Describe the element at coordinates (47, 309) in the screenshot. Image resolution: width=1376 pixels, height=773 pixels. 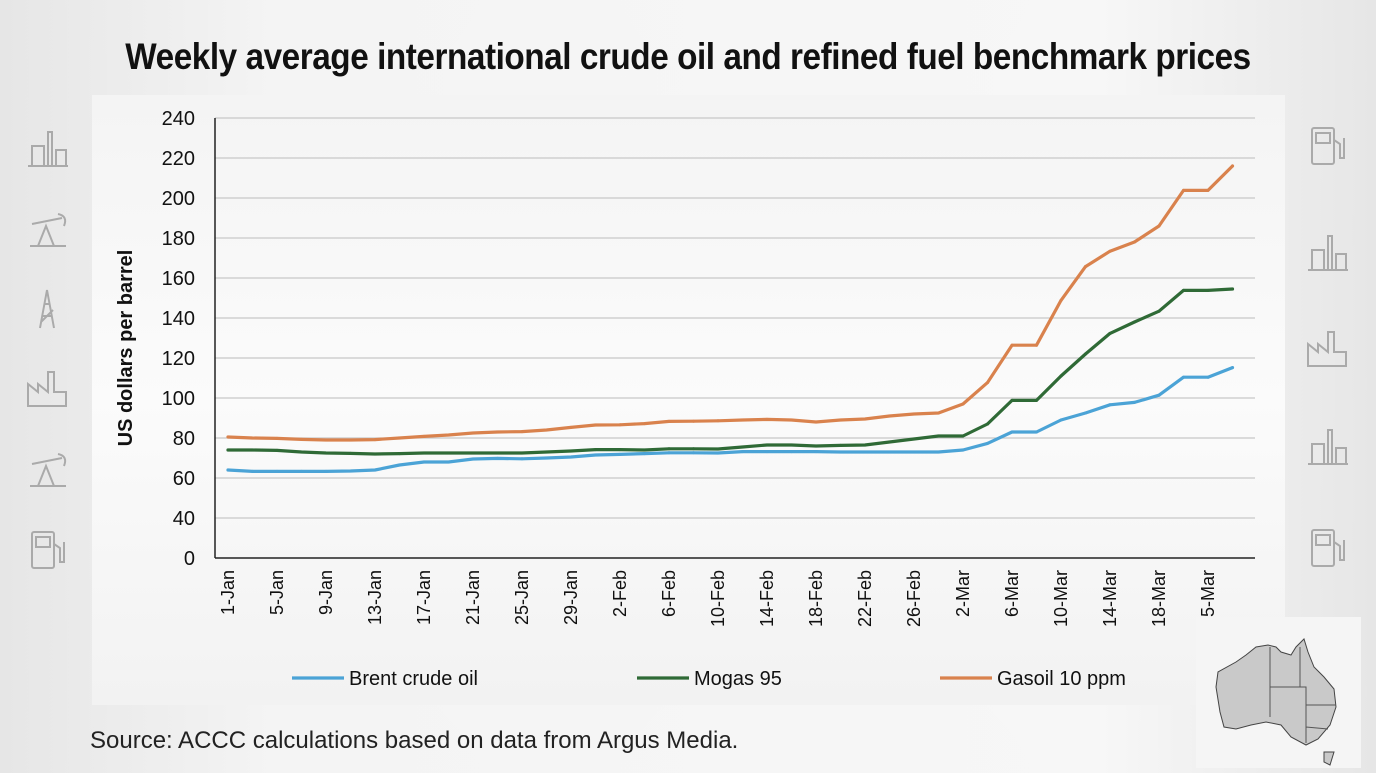
I see `oil-derrick-icon` at that location.